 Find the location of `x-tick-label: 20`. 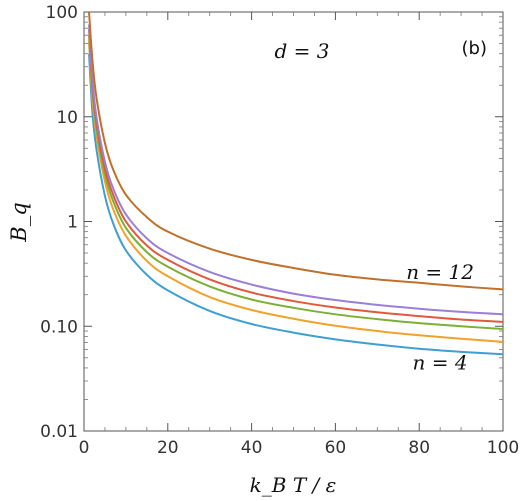

x-tick-label: 20 is located at coordinates (168, 448).